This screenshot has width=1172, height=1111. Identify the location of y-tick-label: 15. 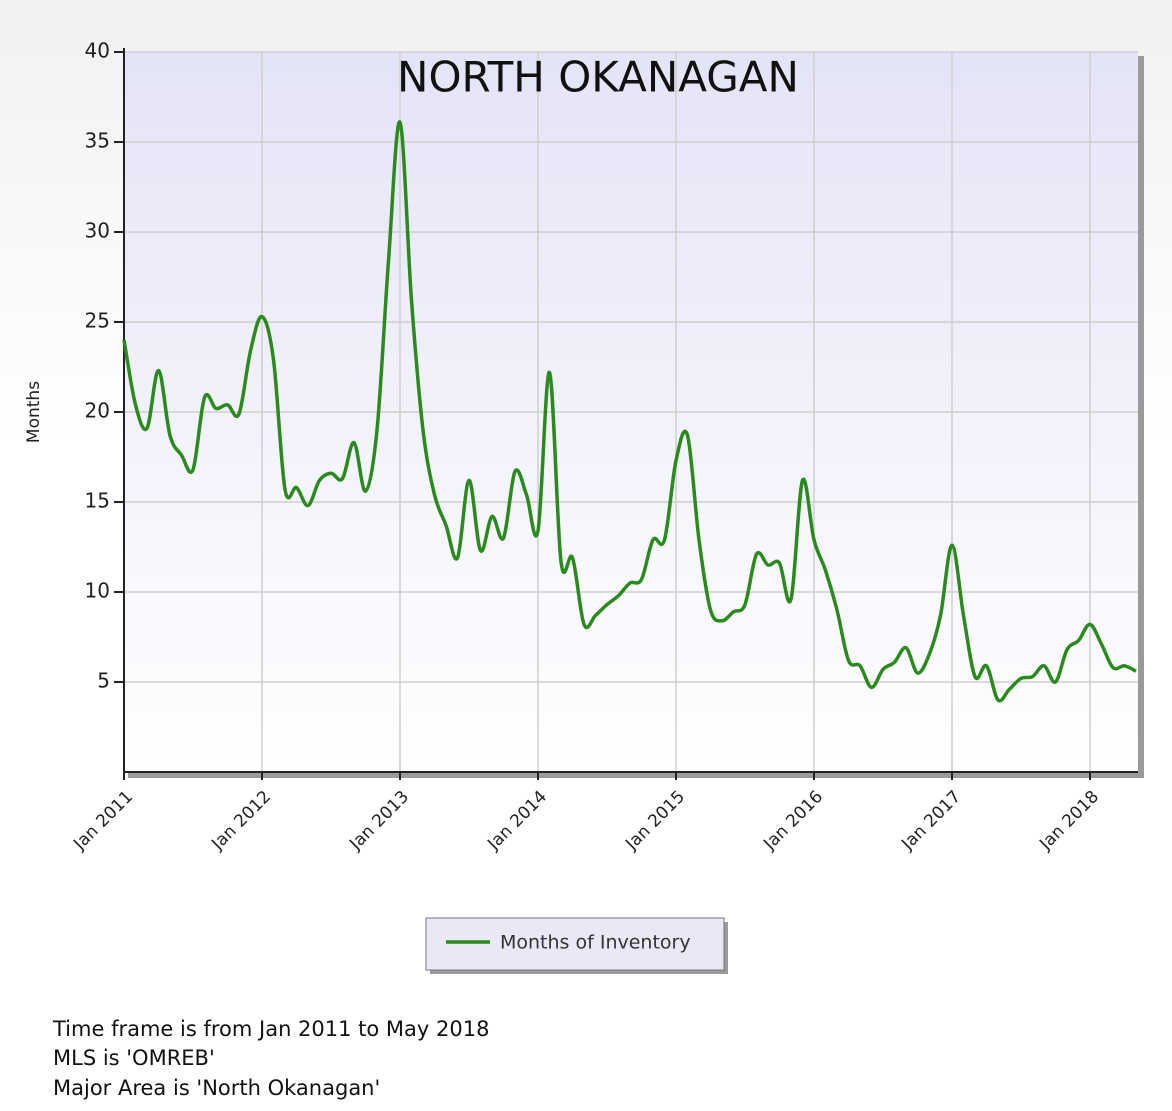
(97, 501).